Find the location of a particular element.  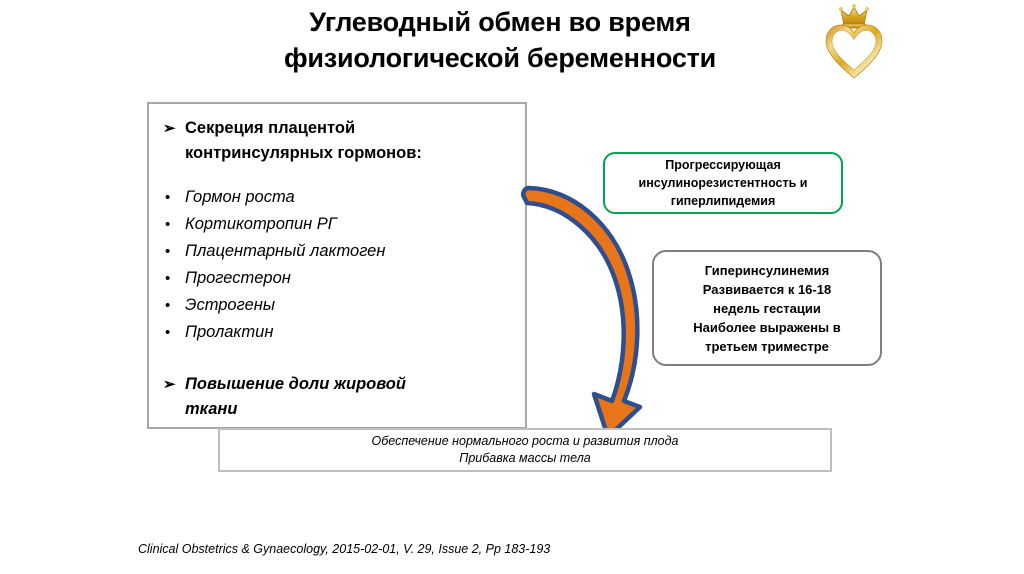

crowned-heart-logo is located at coordinates (865, 43).